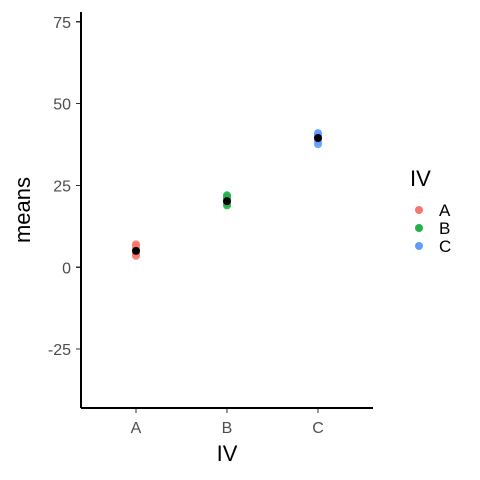 The height and width of the screenshot is (480, 480). What do you see at coordinates (136, 244) in the screenshot?
I see `data-point-a` at bounding box center [136, 244].